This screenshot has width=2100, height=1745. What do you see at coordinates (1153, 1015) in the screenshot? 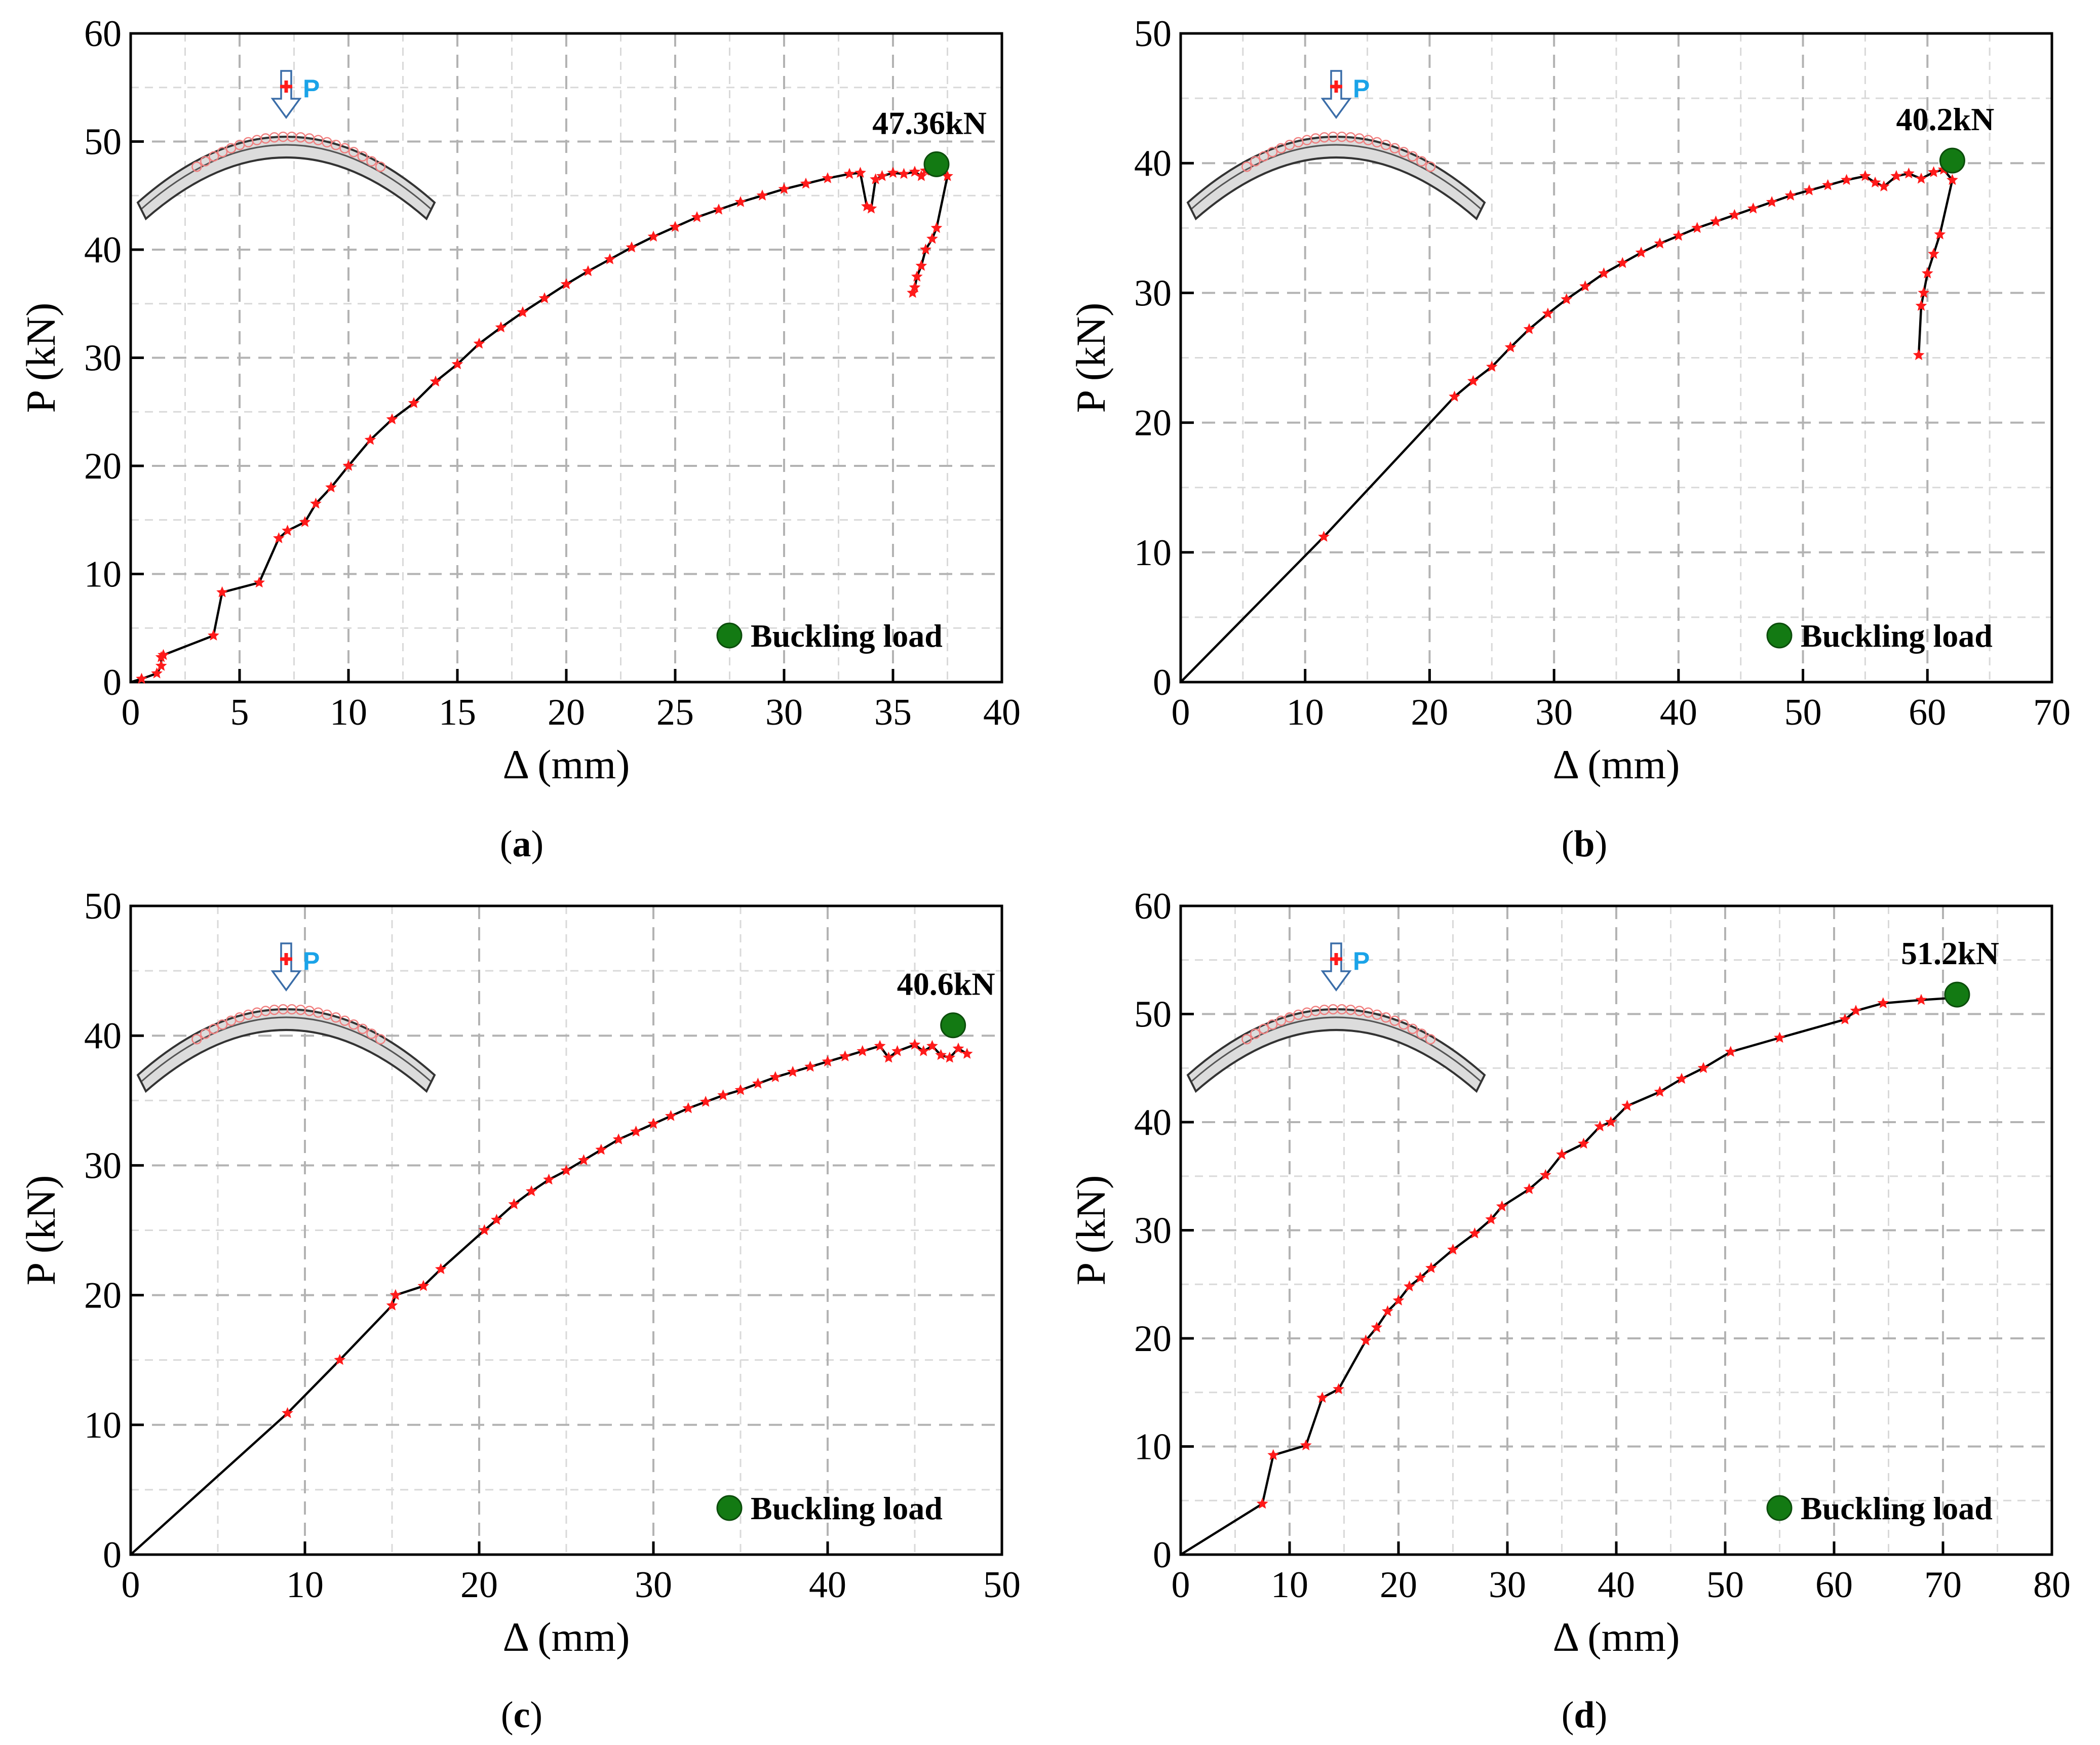
I see `panel-d-y-tick-label: 50` at bounding box center [1153, 1015].